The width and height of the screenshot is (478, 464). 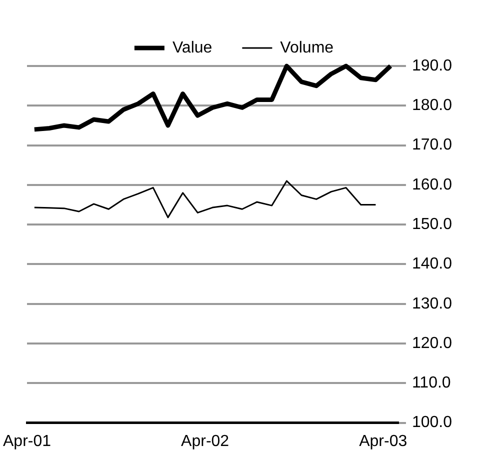 What do you see at coordinates (432, 105) in the screenshot?
I see `y-tick-label: 180.0` at bounding box center [432, 105].